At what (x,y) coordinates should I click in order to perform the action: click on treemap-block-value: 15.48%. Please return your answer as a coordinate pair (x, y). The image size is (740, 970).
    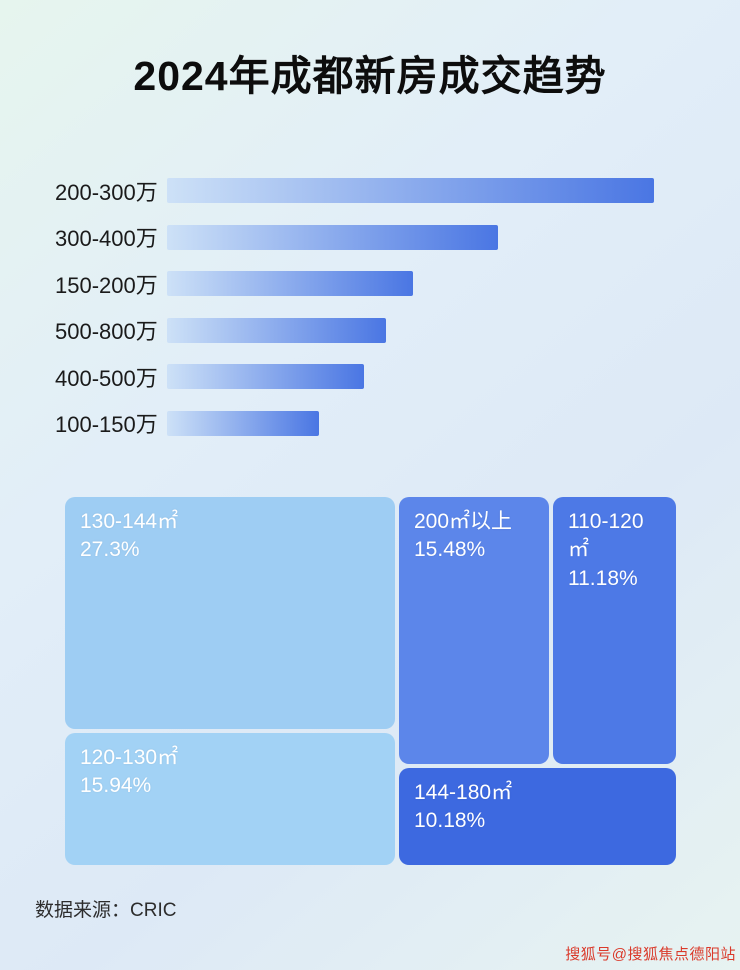
    Looking at the image, I should click on (450, 550).